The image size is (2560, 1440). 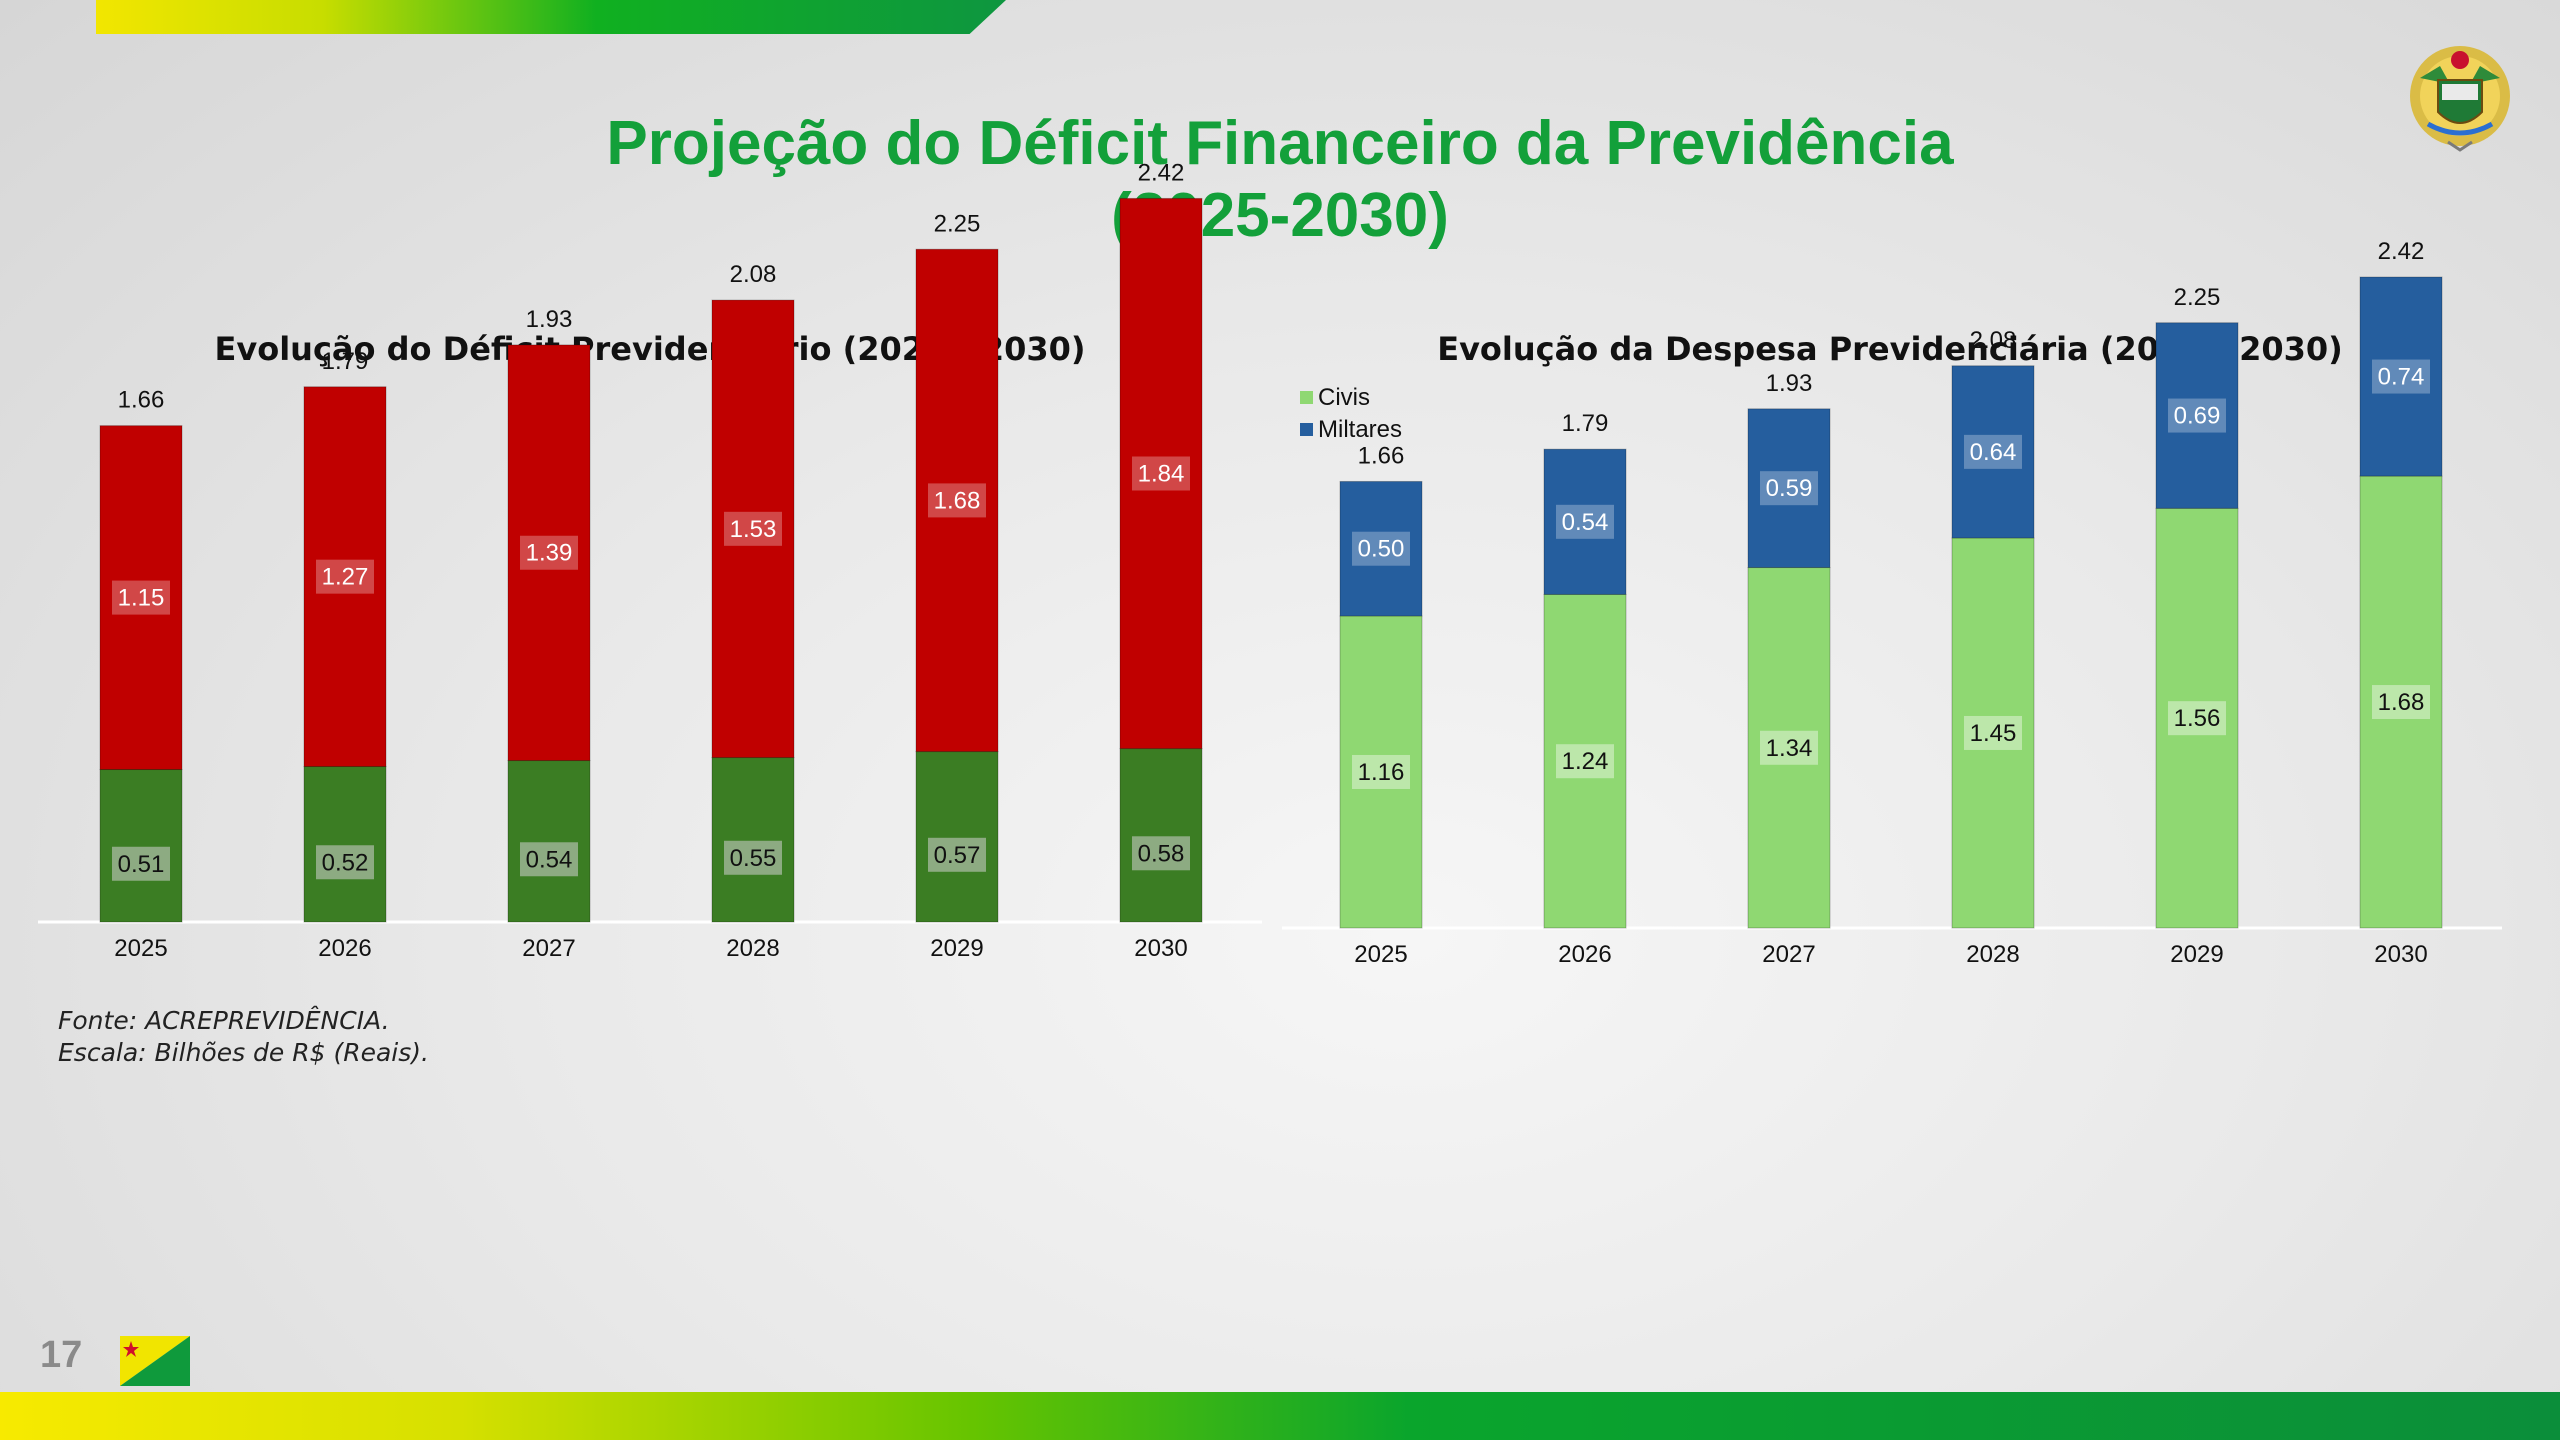 I want to click on expense-data-label-2027-1: 0.59, so click(x=1789, y=488).